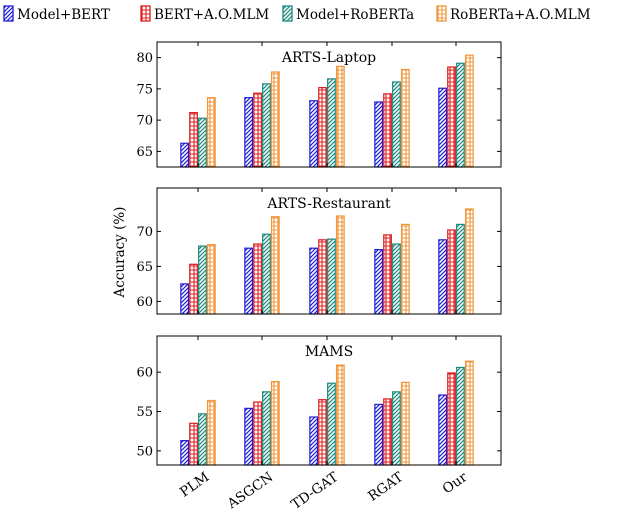 This screenshot has width=623, height=527. What do you see at coordinates (144, 89) in the screenshot?
I see `y-tick-label: 75` at bounding box center [144, 89].